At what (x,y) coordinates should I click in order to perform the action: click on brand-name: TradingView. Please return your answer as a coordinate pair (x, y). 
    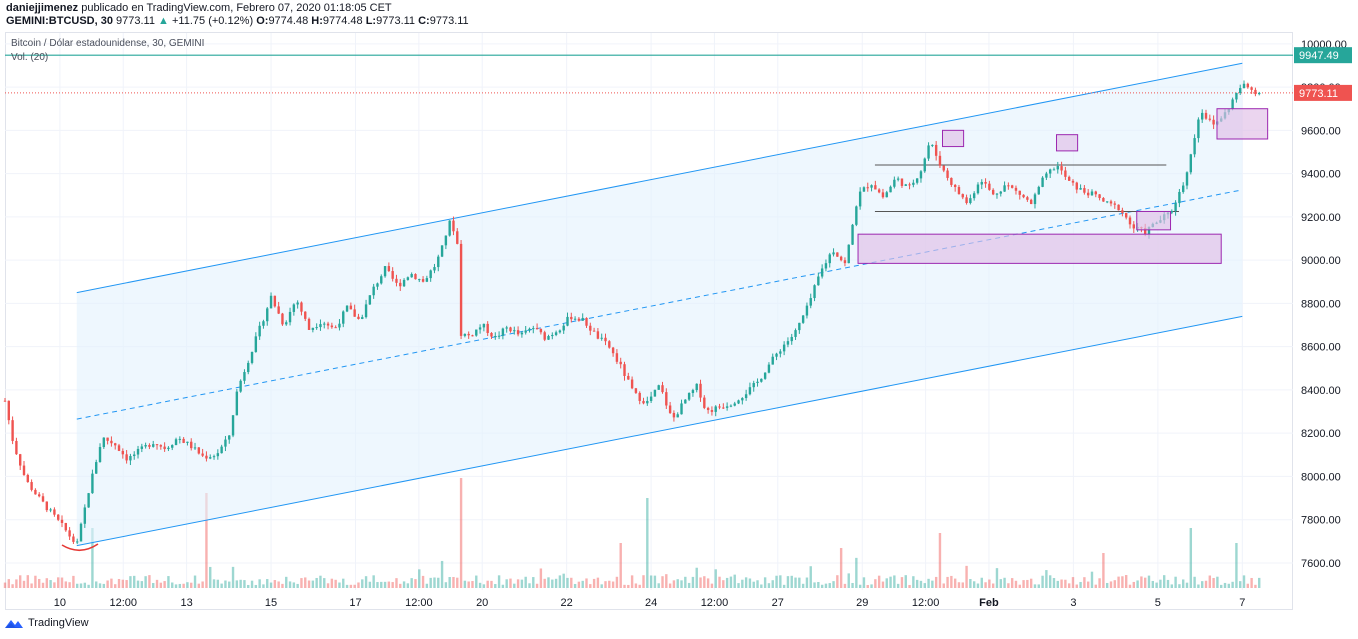
    Looking at the image, I should click on (58, 623).